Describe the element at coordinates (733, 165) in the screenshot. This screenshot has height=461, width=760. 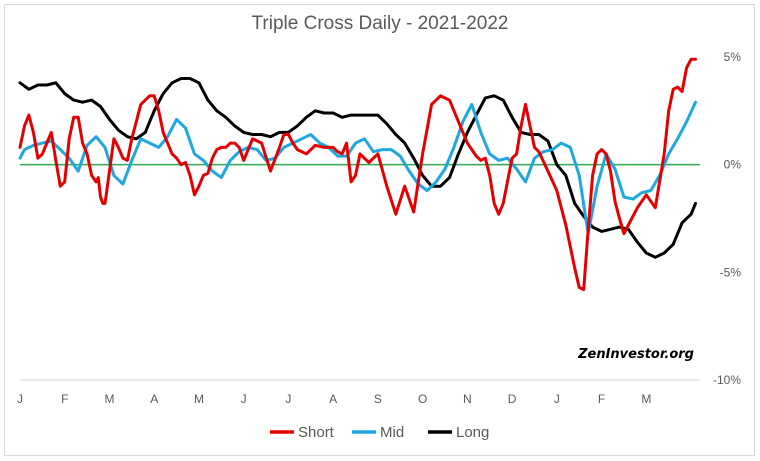
I see `y-tick-label: 0%` at that location.